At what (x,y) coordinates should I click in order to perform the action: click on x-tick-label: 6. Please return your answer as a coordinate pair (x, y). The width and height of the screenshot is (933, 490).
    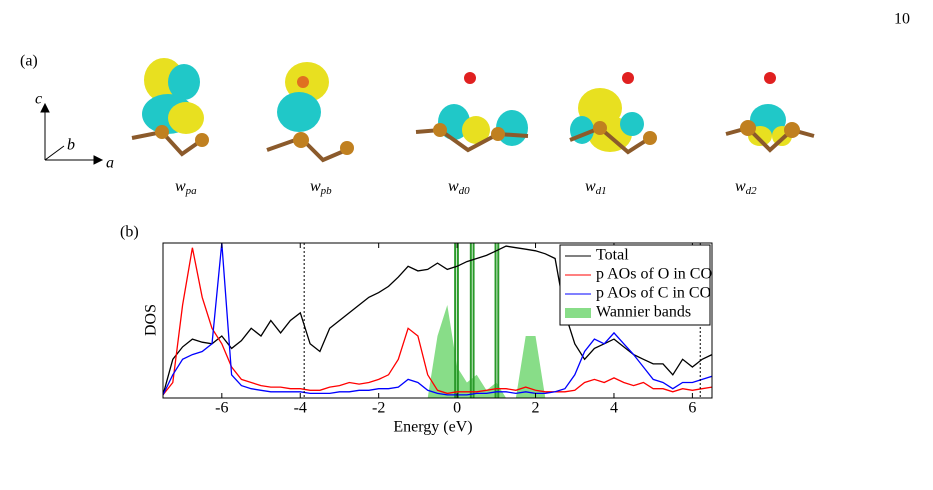
    Looking at the image, I should click on (692, 408).